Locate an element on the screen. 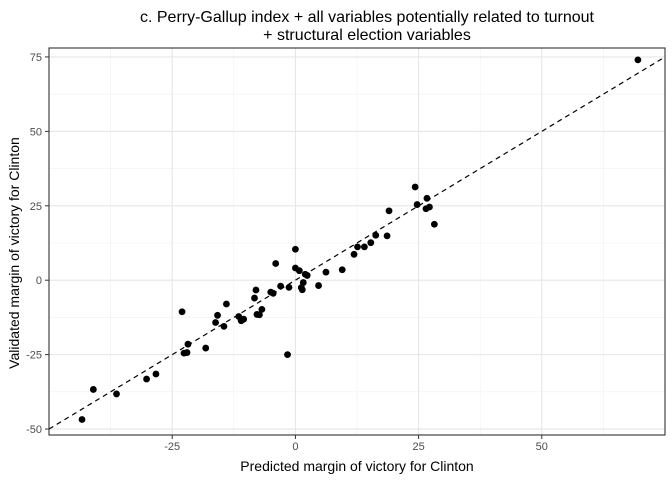  x-tick-label: 25 is located at coordinates (418, 447).